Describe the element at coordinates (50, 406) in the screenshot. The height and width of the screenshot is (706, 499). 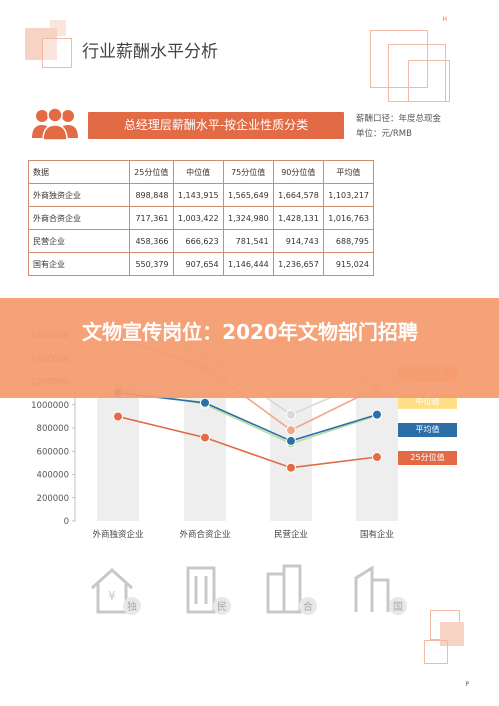
I see `y-tick-label: 1000000` at that location.